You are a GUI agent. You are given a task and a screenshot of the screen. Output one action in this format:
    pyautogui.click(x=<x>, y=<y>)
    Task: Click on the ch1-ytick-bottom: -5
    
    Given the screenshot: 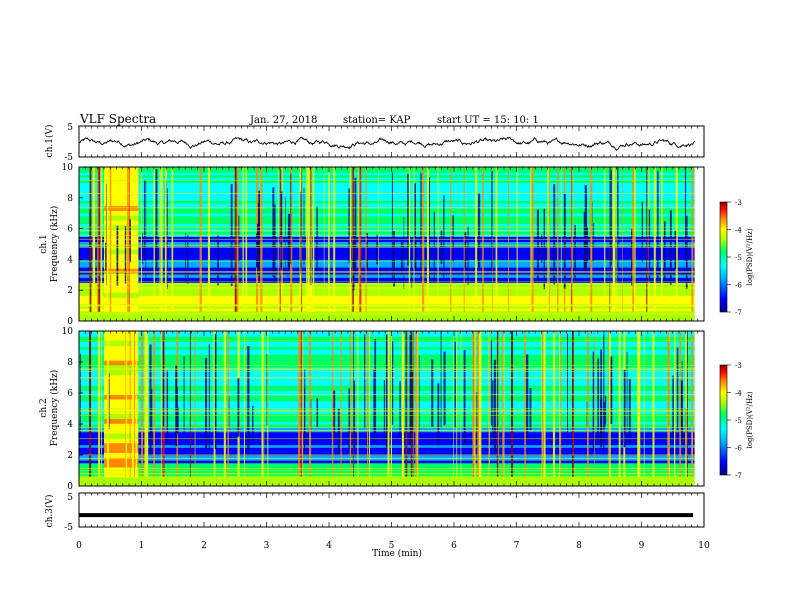 What is the action you would take?
    pyautogui.click(x=68, y=158)
    